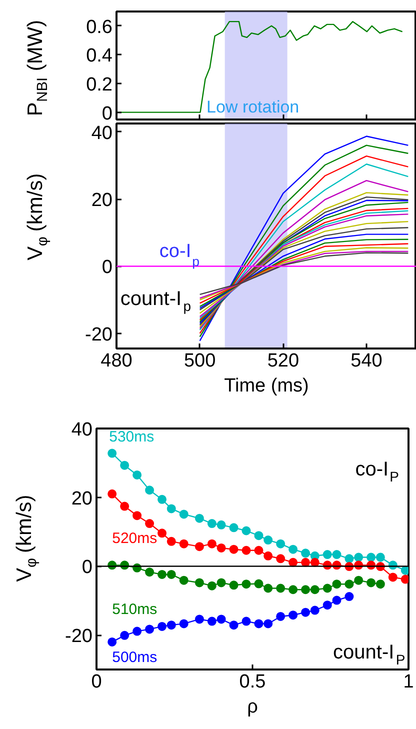 The image size is (416, 729). Describe the element at coordinates (135, 538) in the screenshot. I see `series-label: 520ms` at that location.